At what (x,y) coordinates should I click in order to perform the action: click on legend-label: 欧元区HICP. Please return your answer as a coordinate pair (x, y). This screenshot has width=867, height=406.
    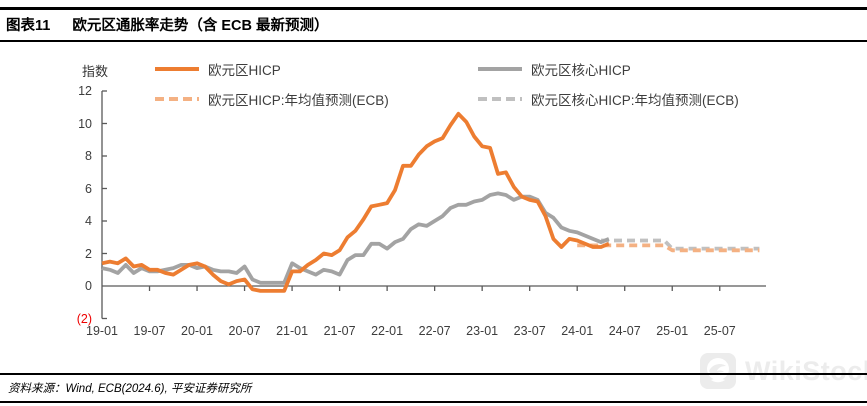
    Looking at the image, I should click on (244, 70).